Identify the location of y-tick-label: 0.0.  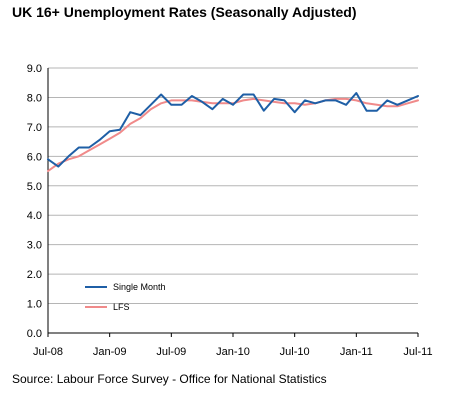
(34, 334).